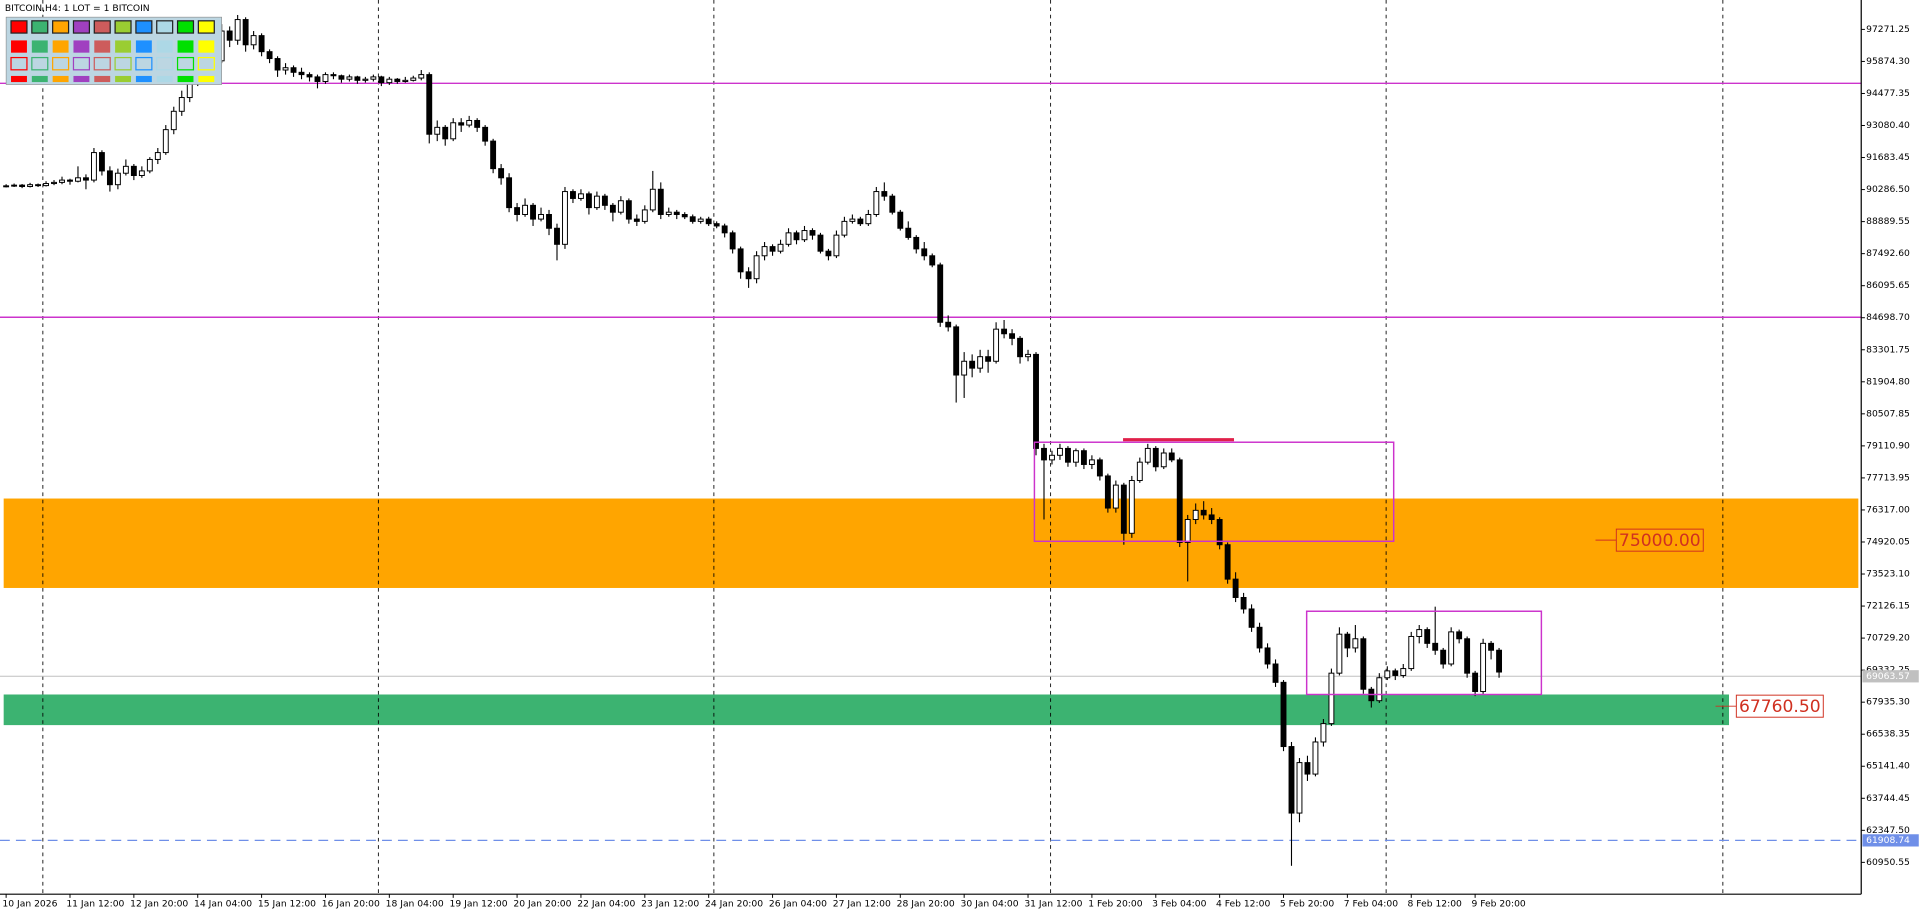 Image resolution: width=1920 pixels, height=915 pixels. I want to click on x-tick-label: 3 Feb 04:00, so click(1179, 903).